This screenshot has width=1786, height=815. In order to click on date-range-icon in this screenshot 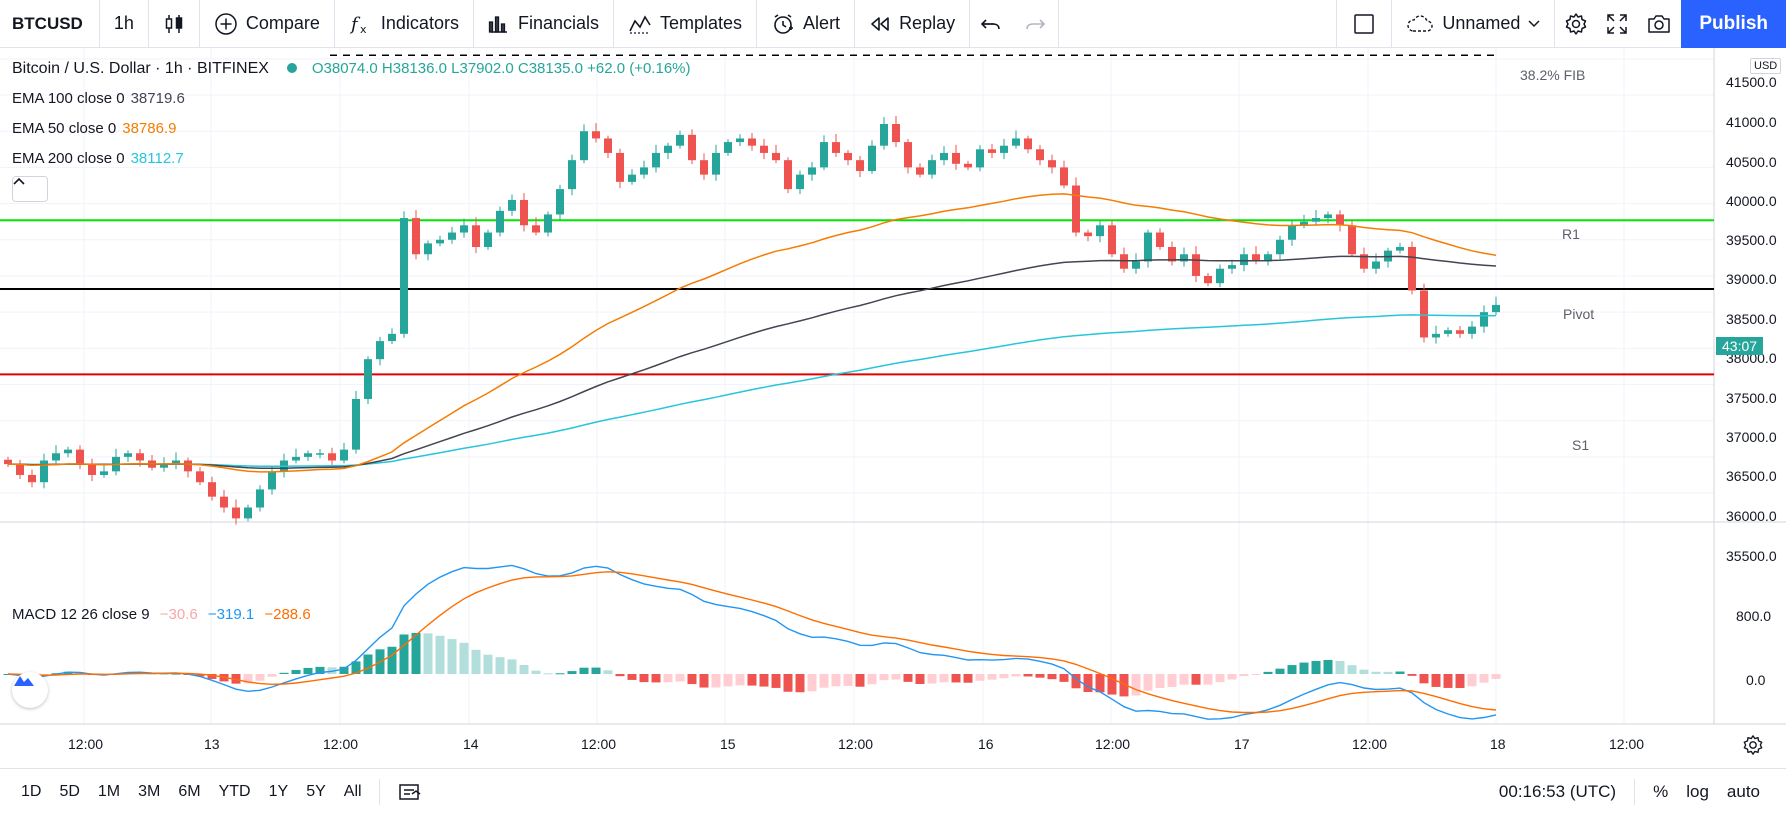, I will do `click(410, 792)`.